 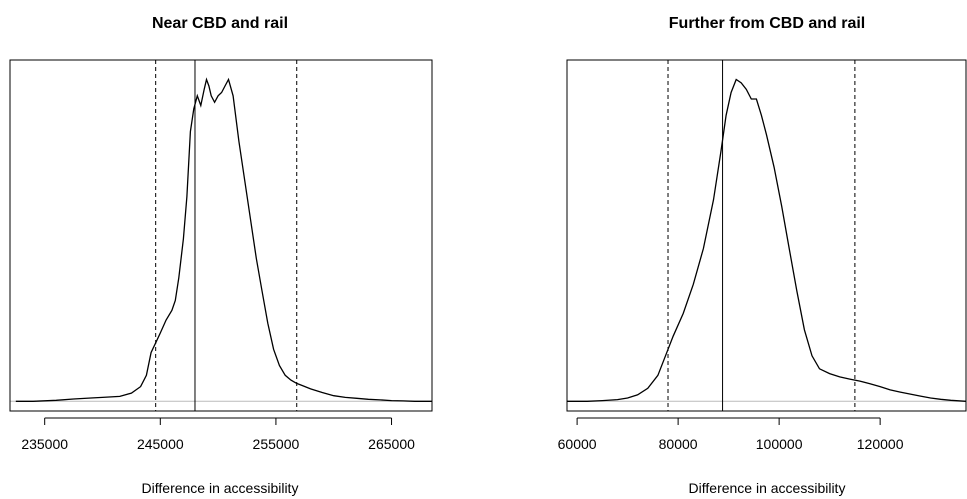 I want to click on x-tick-label: 235000, so click(x=44, y=444).